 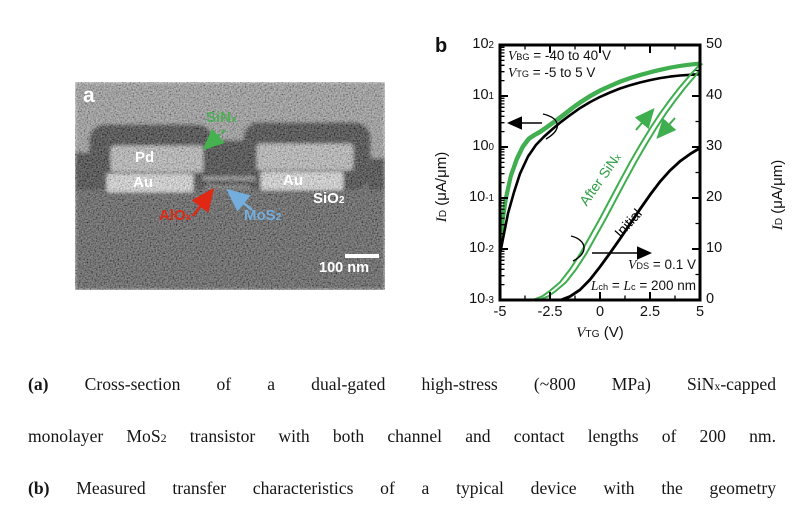 What do you see at coordinates (329, 198) in the screenshot?
I see `sio2-label: SiO2` at bounding box center [329, 198].